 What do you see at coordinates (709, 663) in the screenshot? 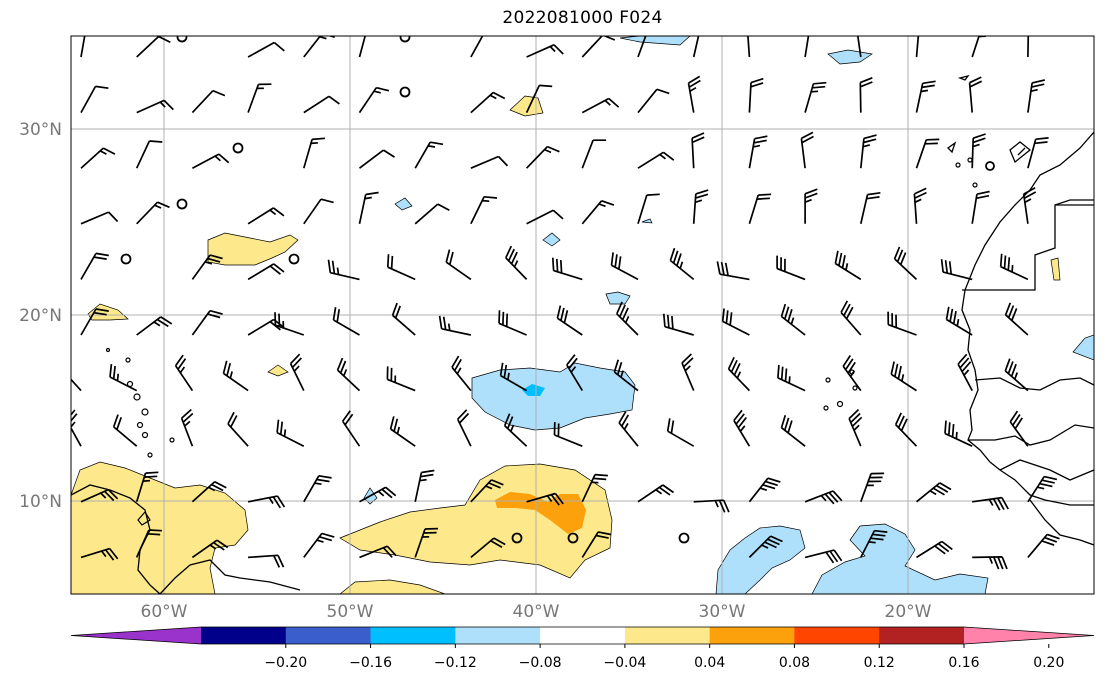
I see `colorbar-tick-label: 0.04` at bounding box center [709, 663].